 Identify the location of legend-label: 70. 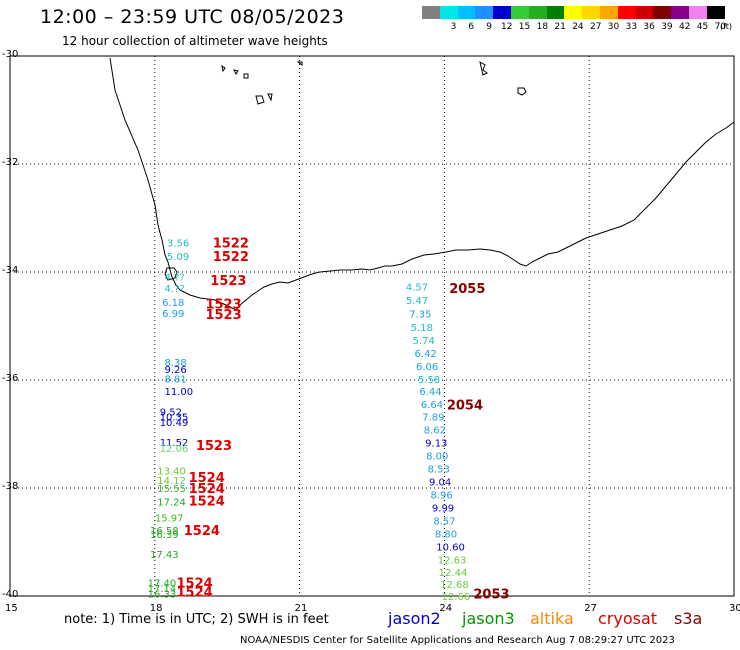
(720, 27).